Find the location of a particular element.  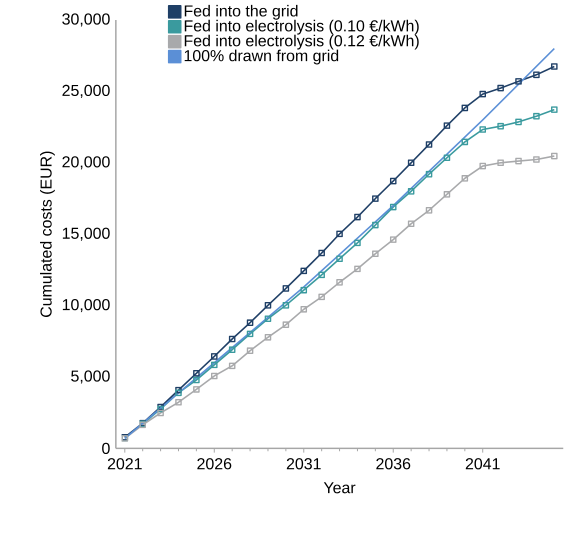

y-tick-label: 10,000 is located at coordinates (86, 305).